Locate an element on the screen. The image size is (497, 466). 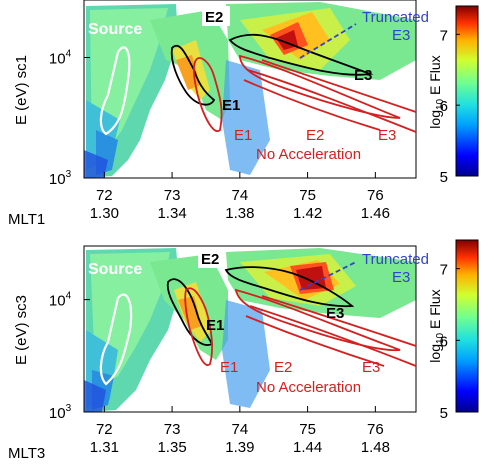
x-ticks-sc3: 721.31 731.35 741.39 751.44 761.48 is located at coordinates (240, 431).